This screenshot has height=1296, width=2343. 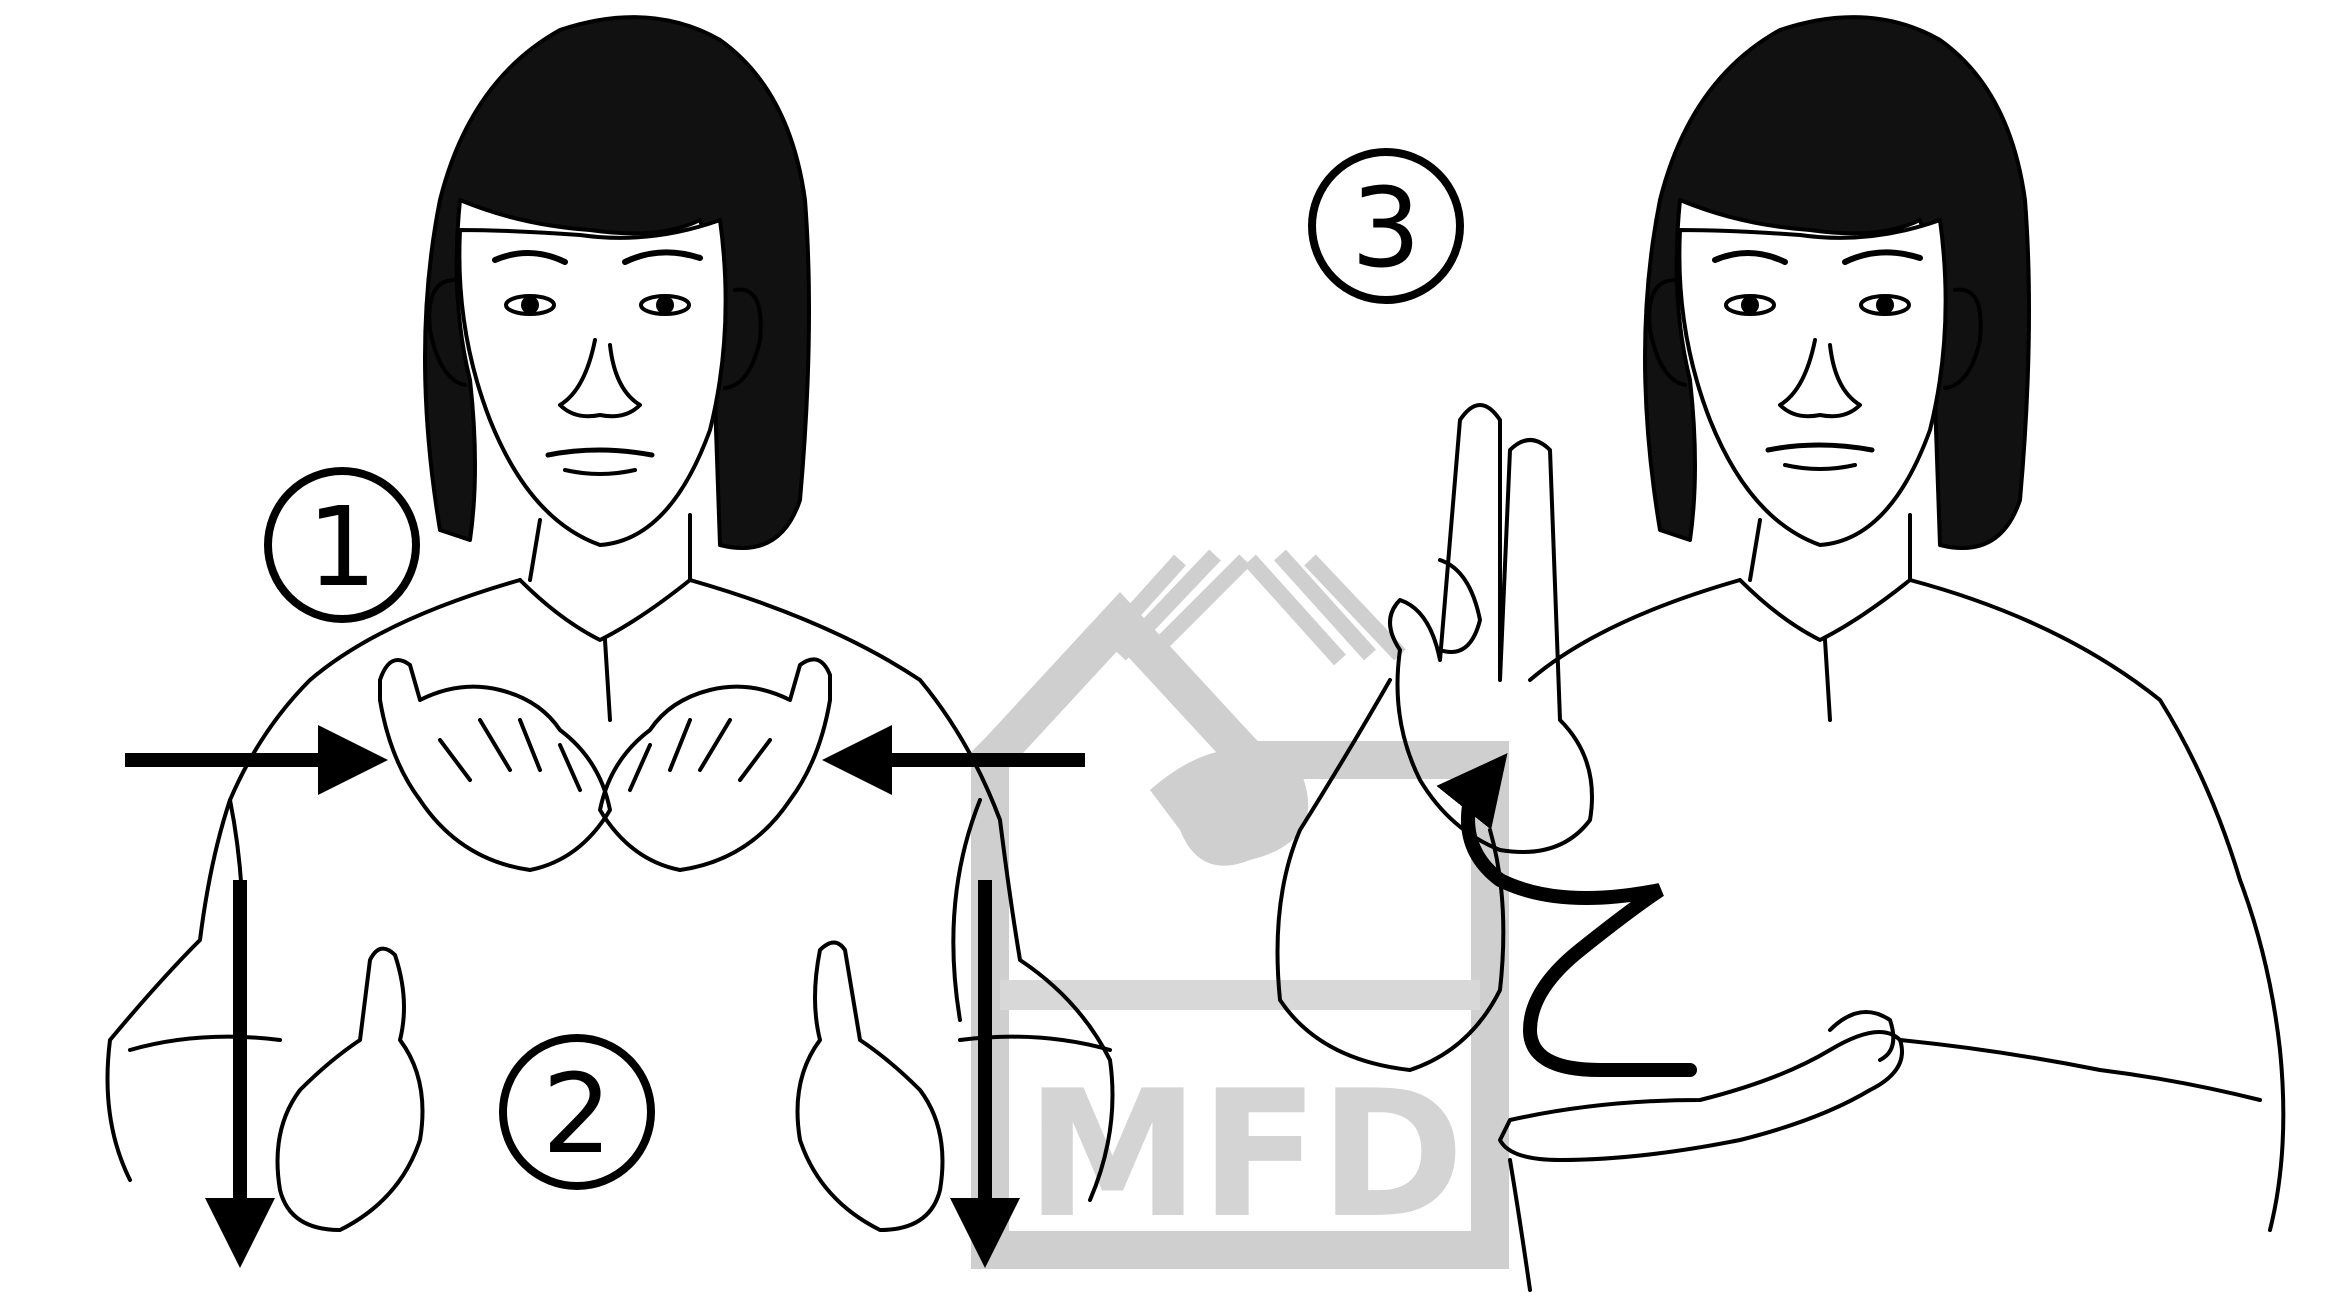 I want to click on signer-right-face, so click(x=1812, y=382).